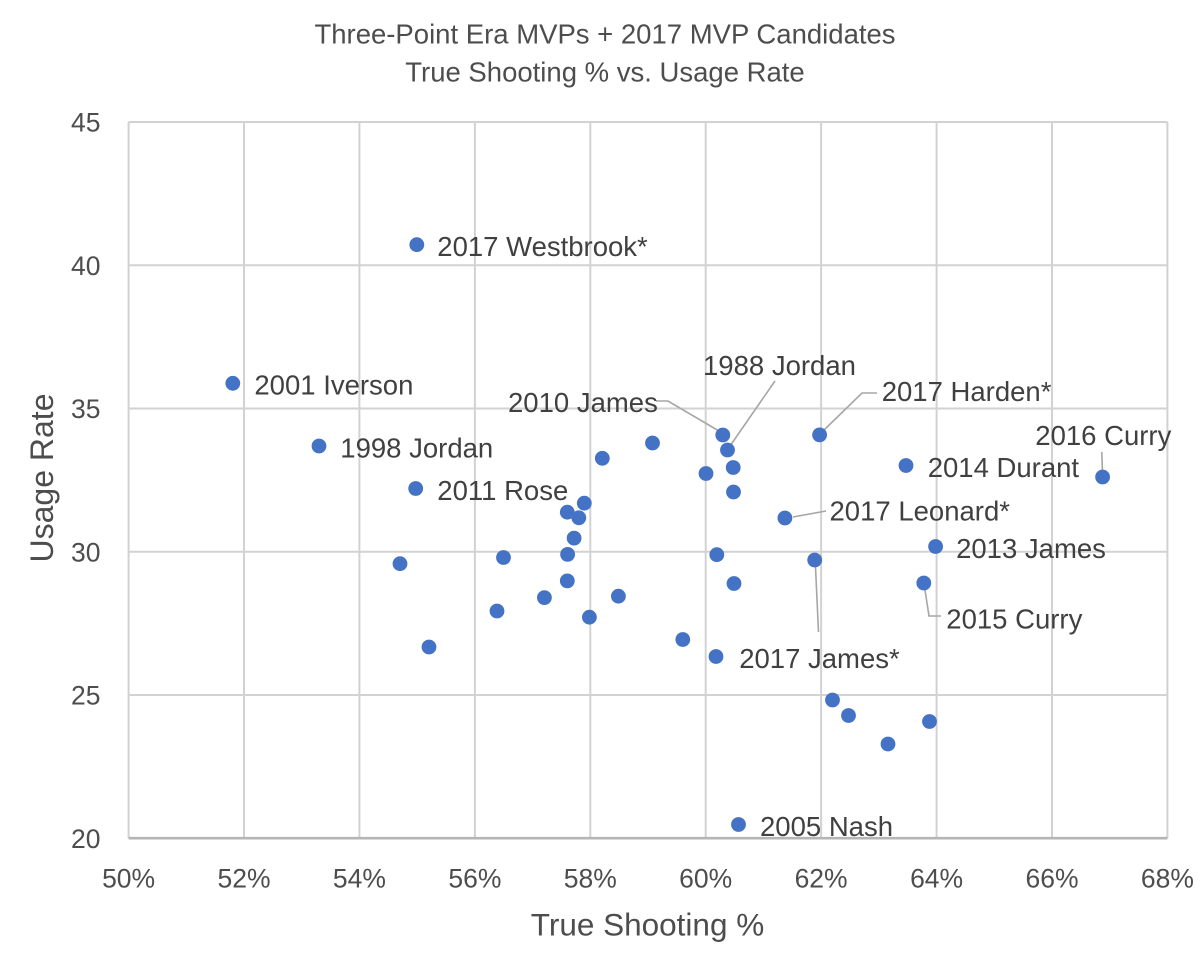  Describe the element at coordinates (359, 879) in the screenshot. I see `svg-text: 54%` at that location.